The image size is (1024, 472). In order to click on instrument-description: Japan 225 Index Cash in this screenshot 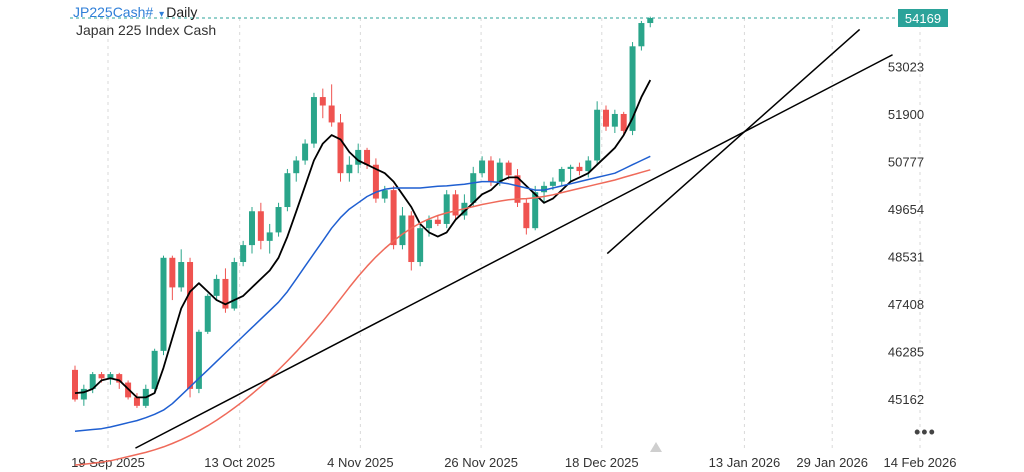, I will do `click(146, 30)`.